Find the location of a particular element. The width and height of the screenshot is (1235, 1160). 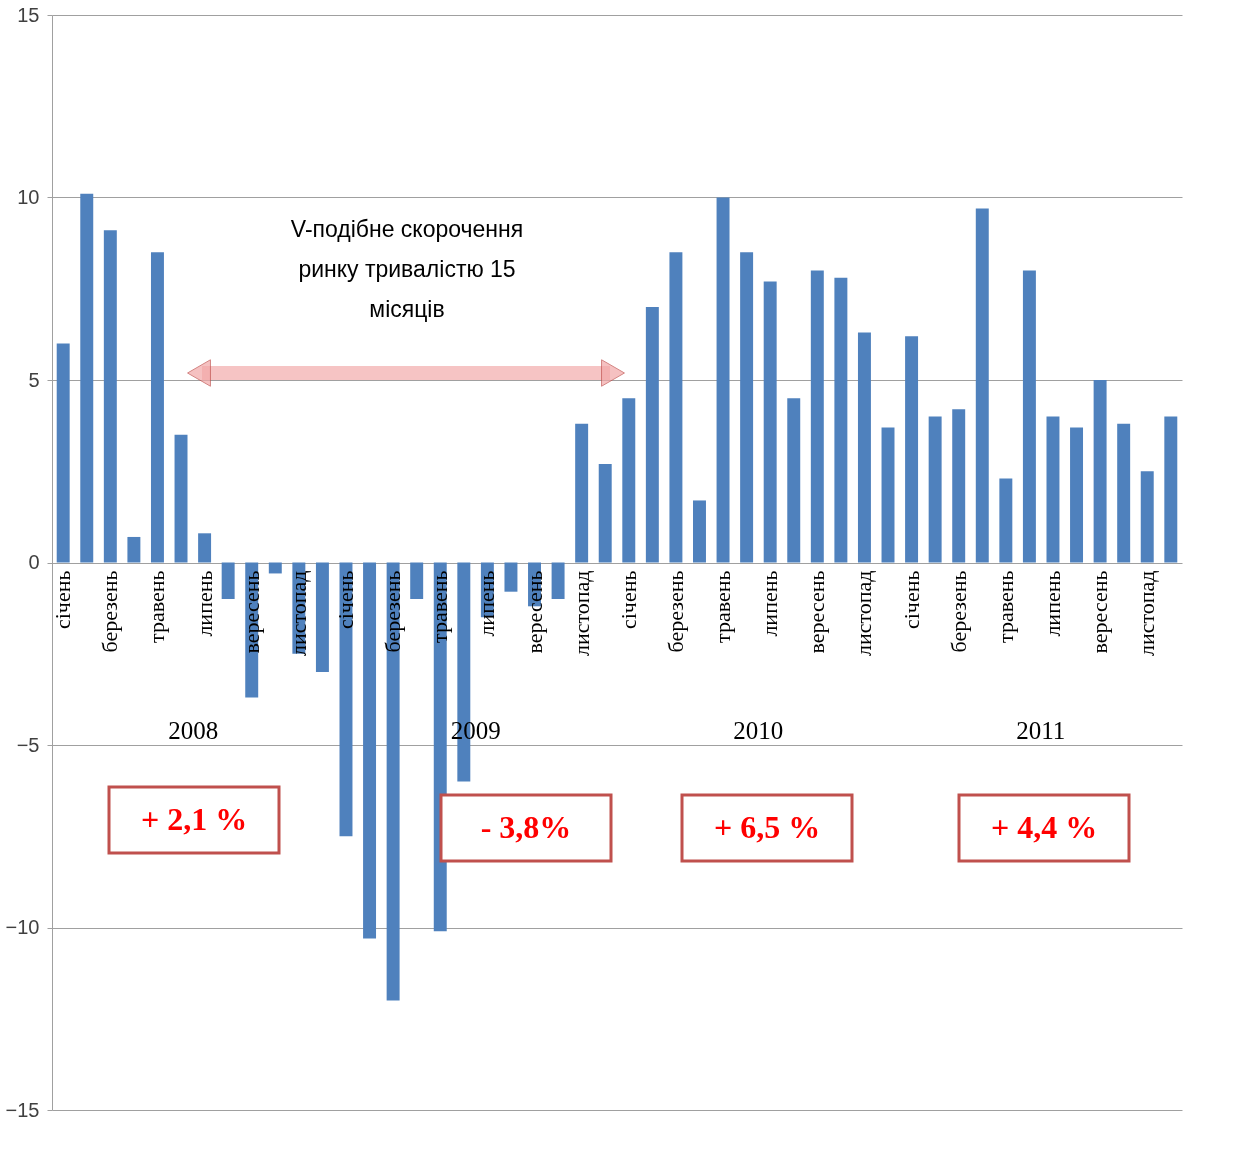

annotation: 2010 is located at coordinates (758, 730).